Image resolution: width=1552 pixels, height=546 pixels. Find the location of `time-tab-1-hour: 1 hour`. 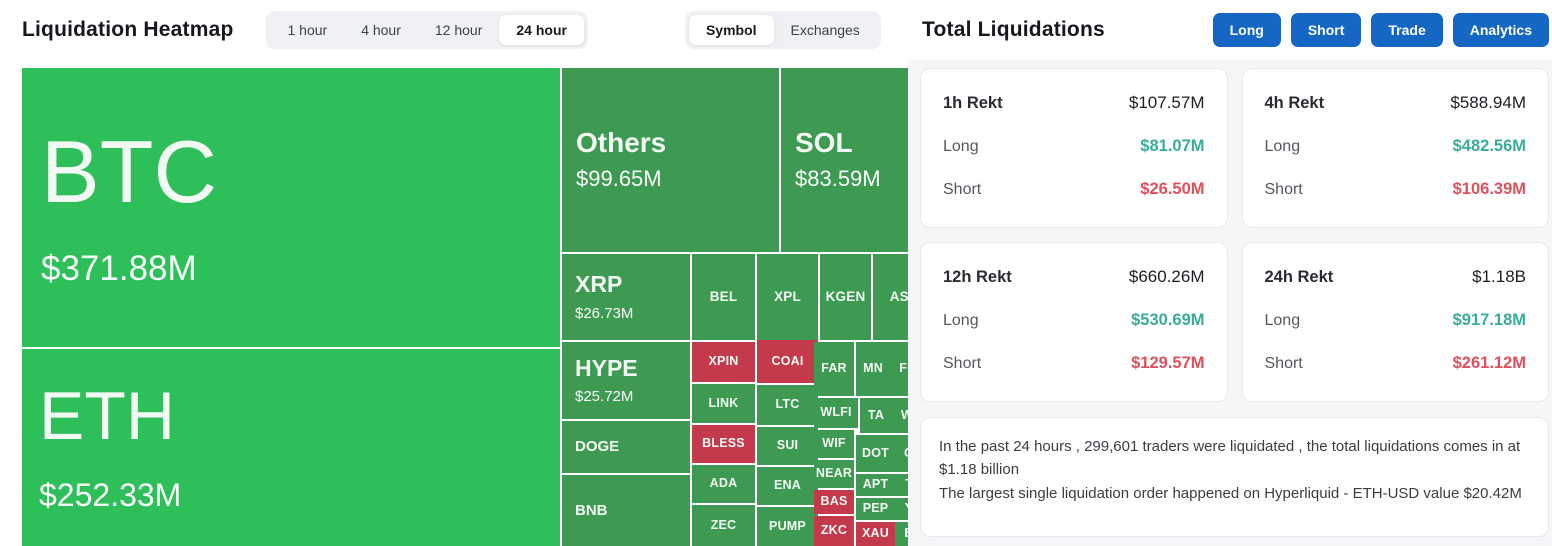

time-tab-1-hour: 1 hour is located at coordinates (307, 30).